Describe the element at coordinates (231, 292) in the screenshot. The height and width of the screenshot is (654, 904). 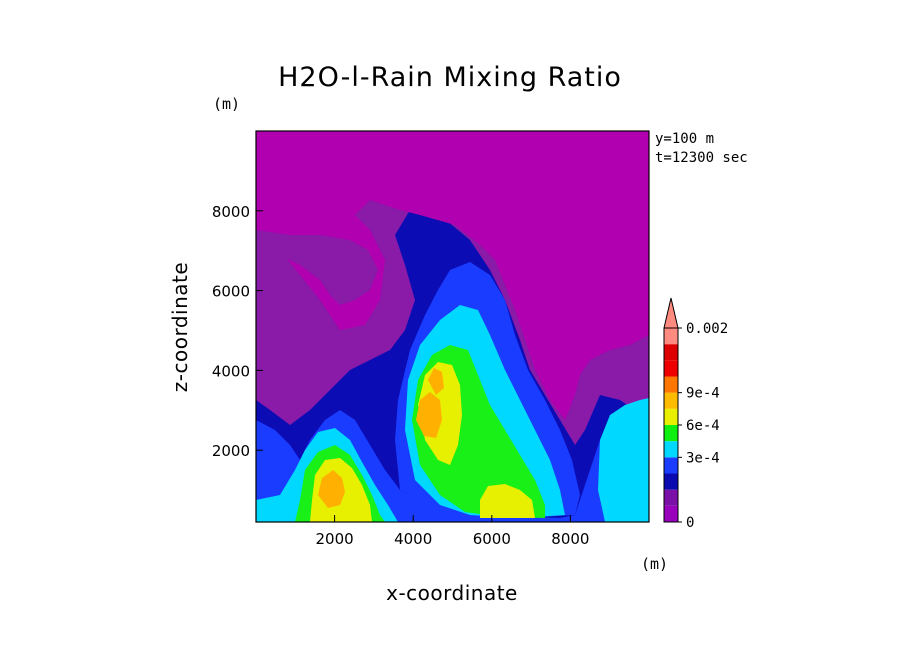
I see `y-tick-label: 6000` at that location.